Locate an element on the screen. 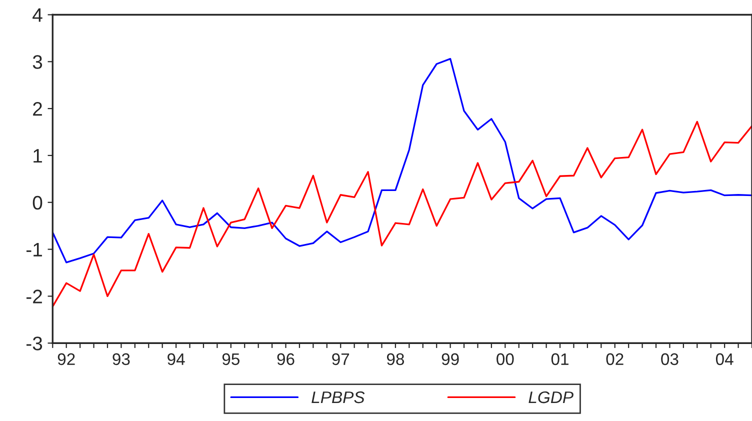 The image size is (752, 421). x-tick-label: 93 is located at coordinates (121, 359).